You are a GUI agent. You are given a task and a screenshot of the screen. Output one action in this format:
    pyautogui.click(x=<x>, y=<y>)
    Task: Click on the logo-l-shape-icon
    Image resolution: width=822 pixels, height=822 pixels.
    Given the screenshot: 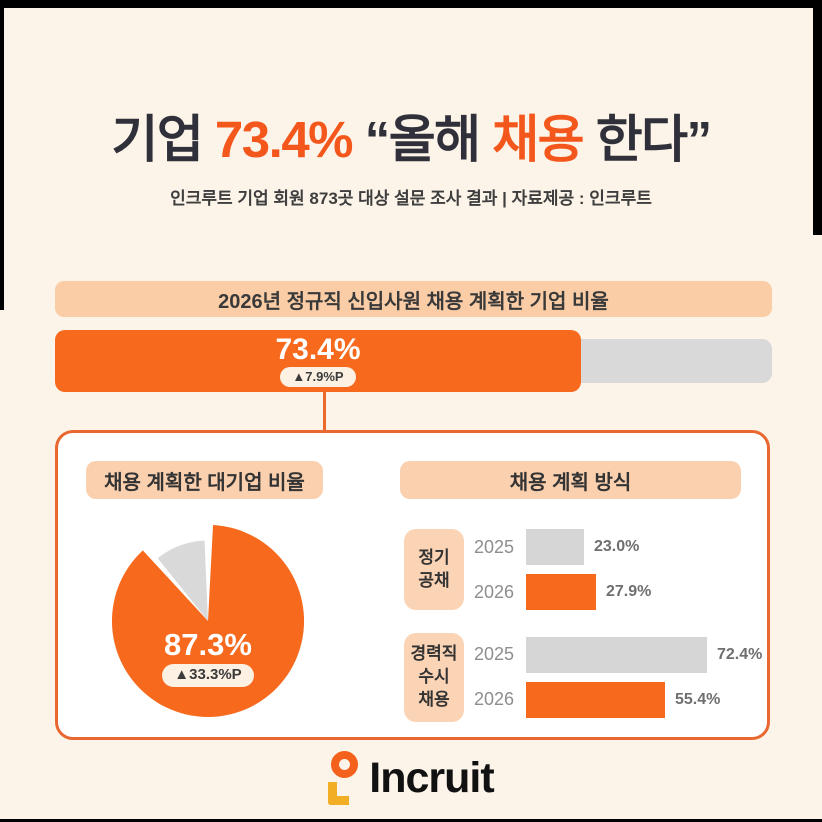 What is the action you would take?
    pyautogui.click(x=339, y=793)
    